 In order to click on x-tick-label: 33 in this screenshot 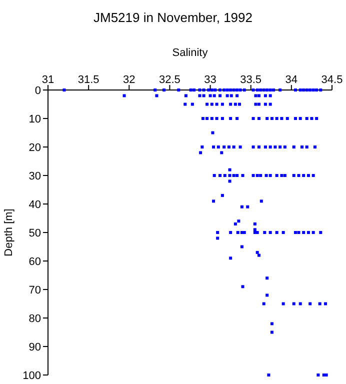, I will do `click(210, 80)`.